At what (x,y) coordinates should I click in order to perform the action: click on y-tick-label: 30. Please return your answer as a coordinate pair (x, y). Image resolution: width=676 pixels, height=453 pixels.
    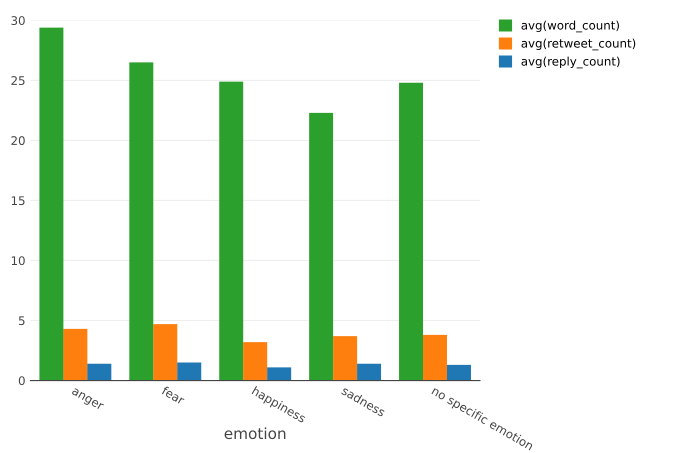
    Looking at the image, I should click on (18, 21).